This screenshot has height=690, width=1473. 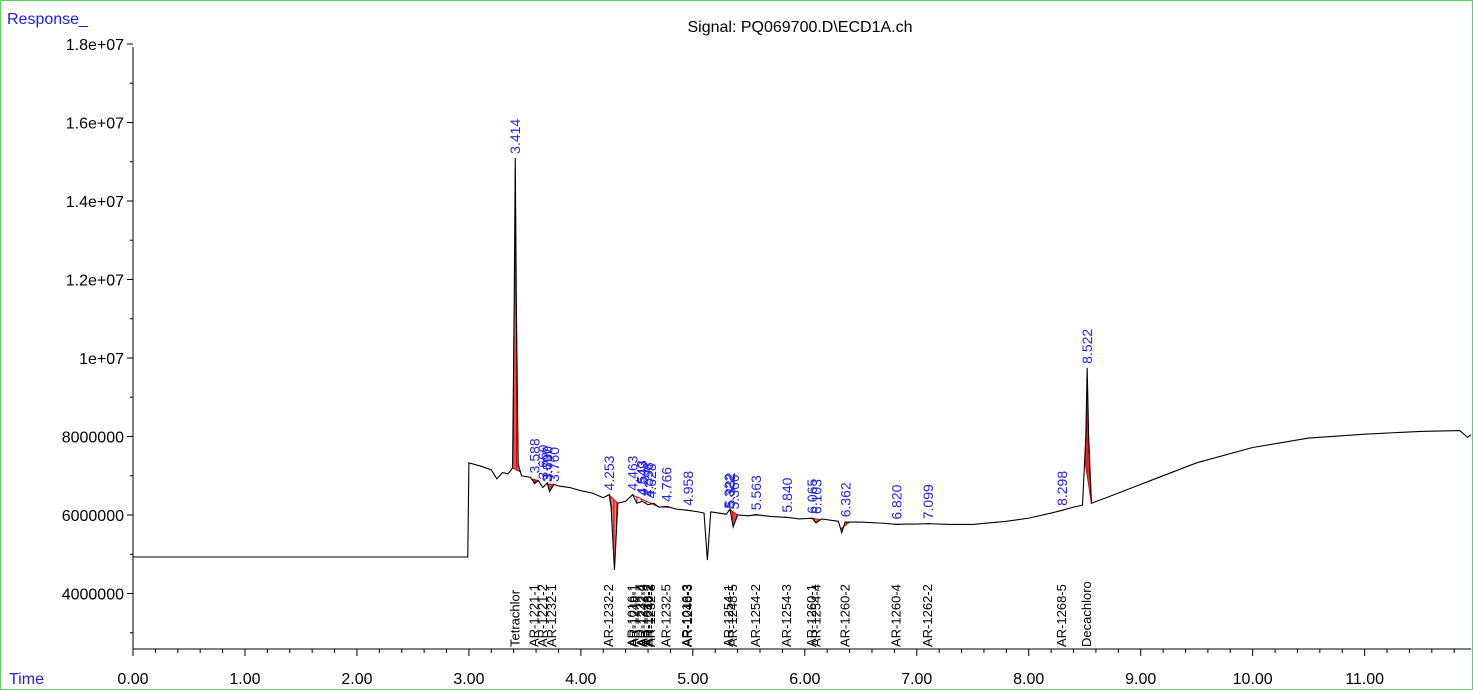 I want to click on peak-label: 4.549, so click(x=642, y=478).